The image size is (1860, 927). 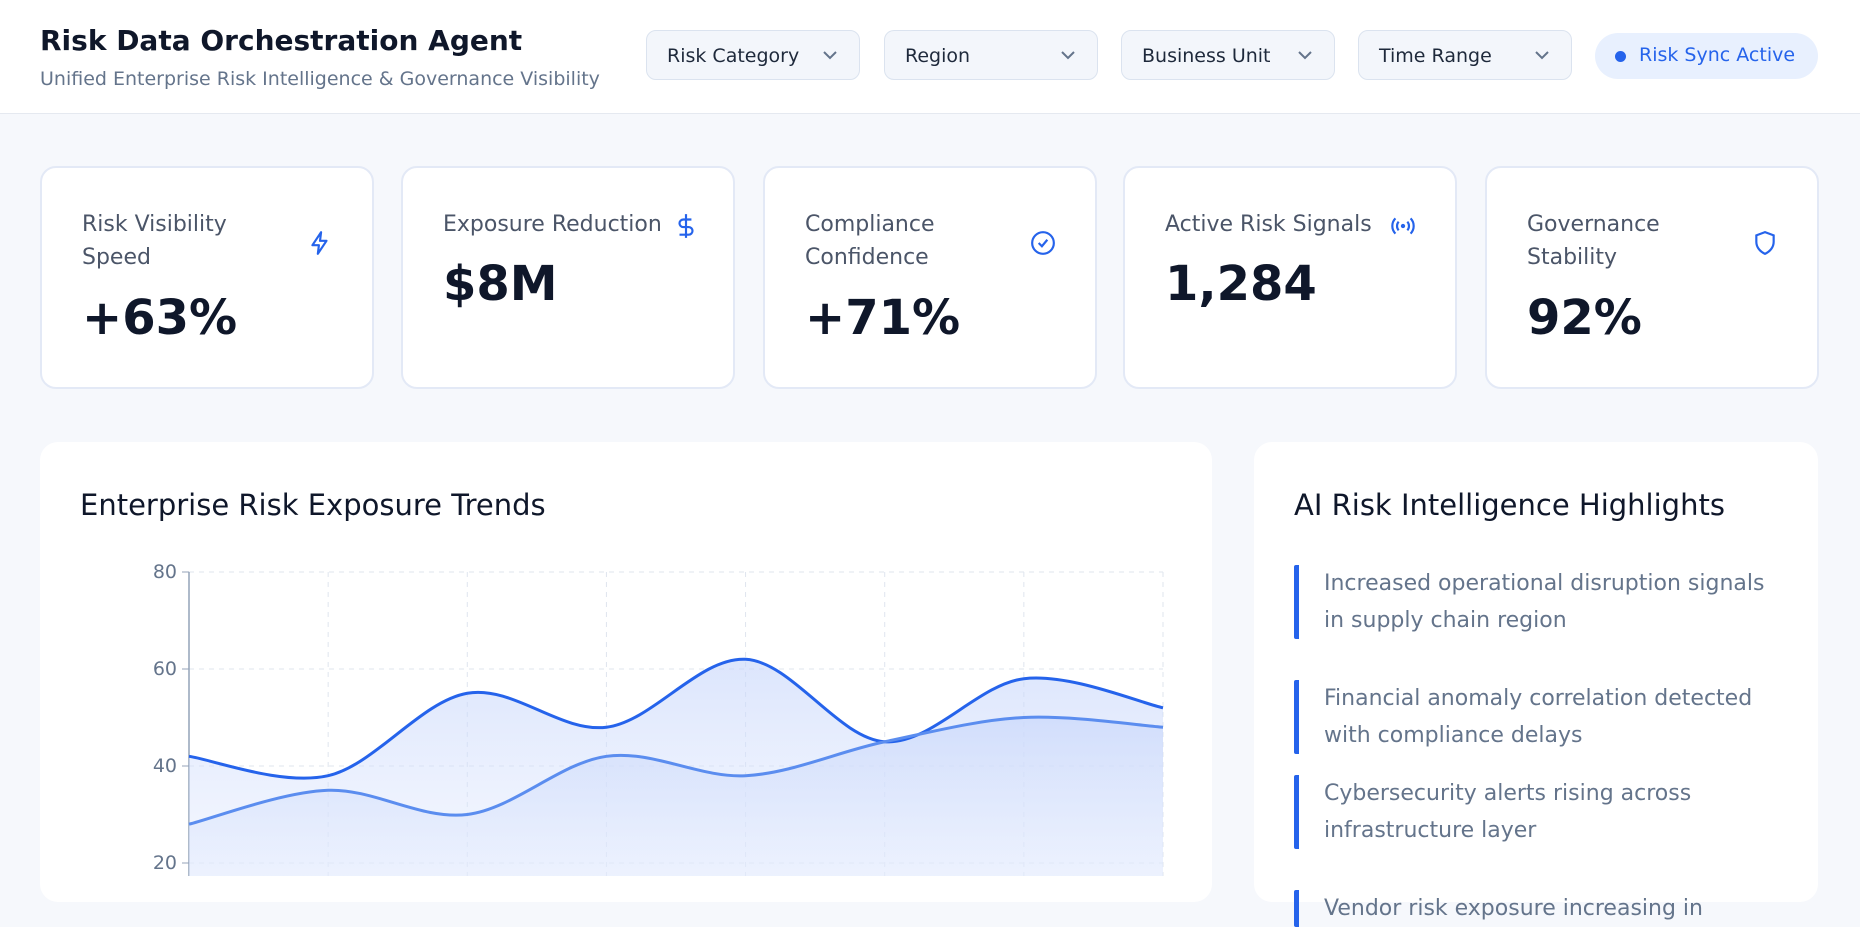 I want to click on series-area, so click(x=676, y=796).